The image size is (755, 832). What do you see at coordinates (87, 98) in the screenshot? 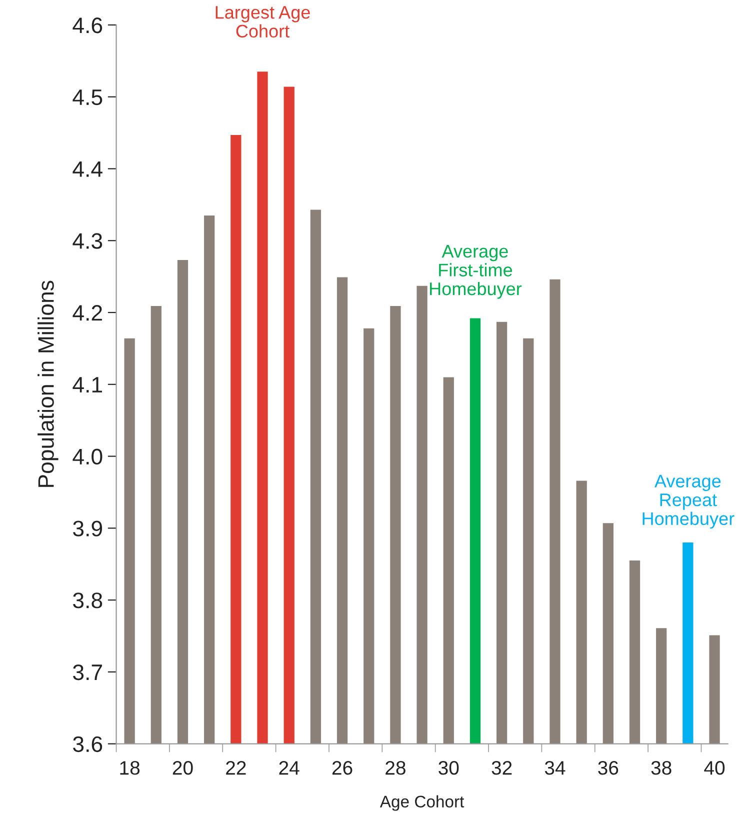
I see `y-tick-label: 4.5` at bounding box center [87, 98].